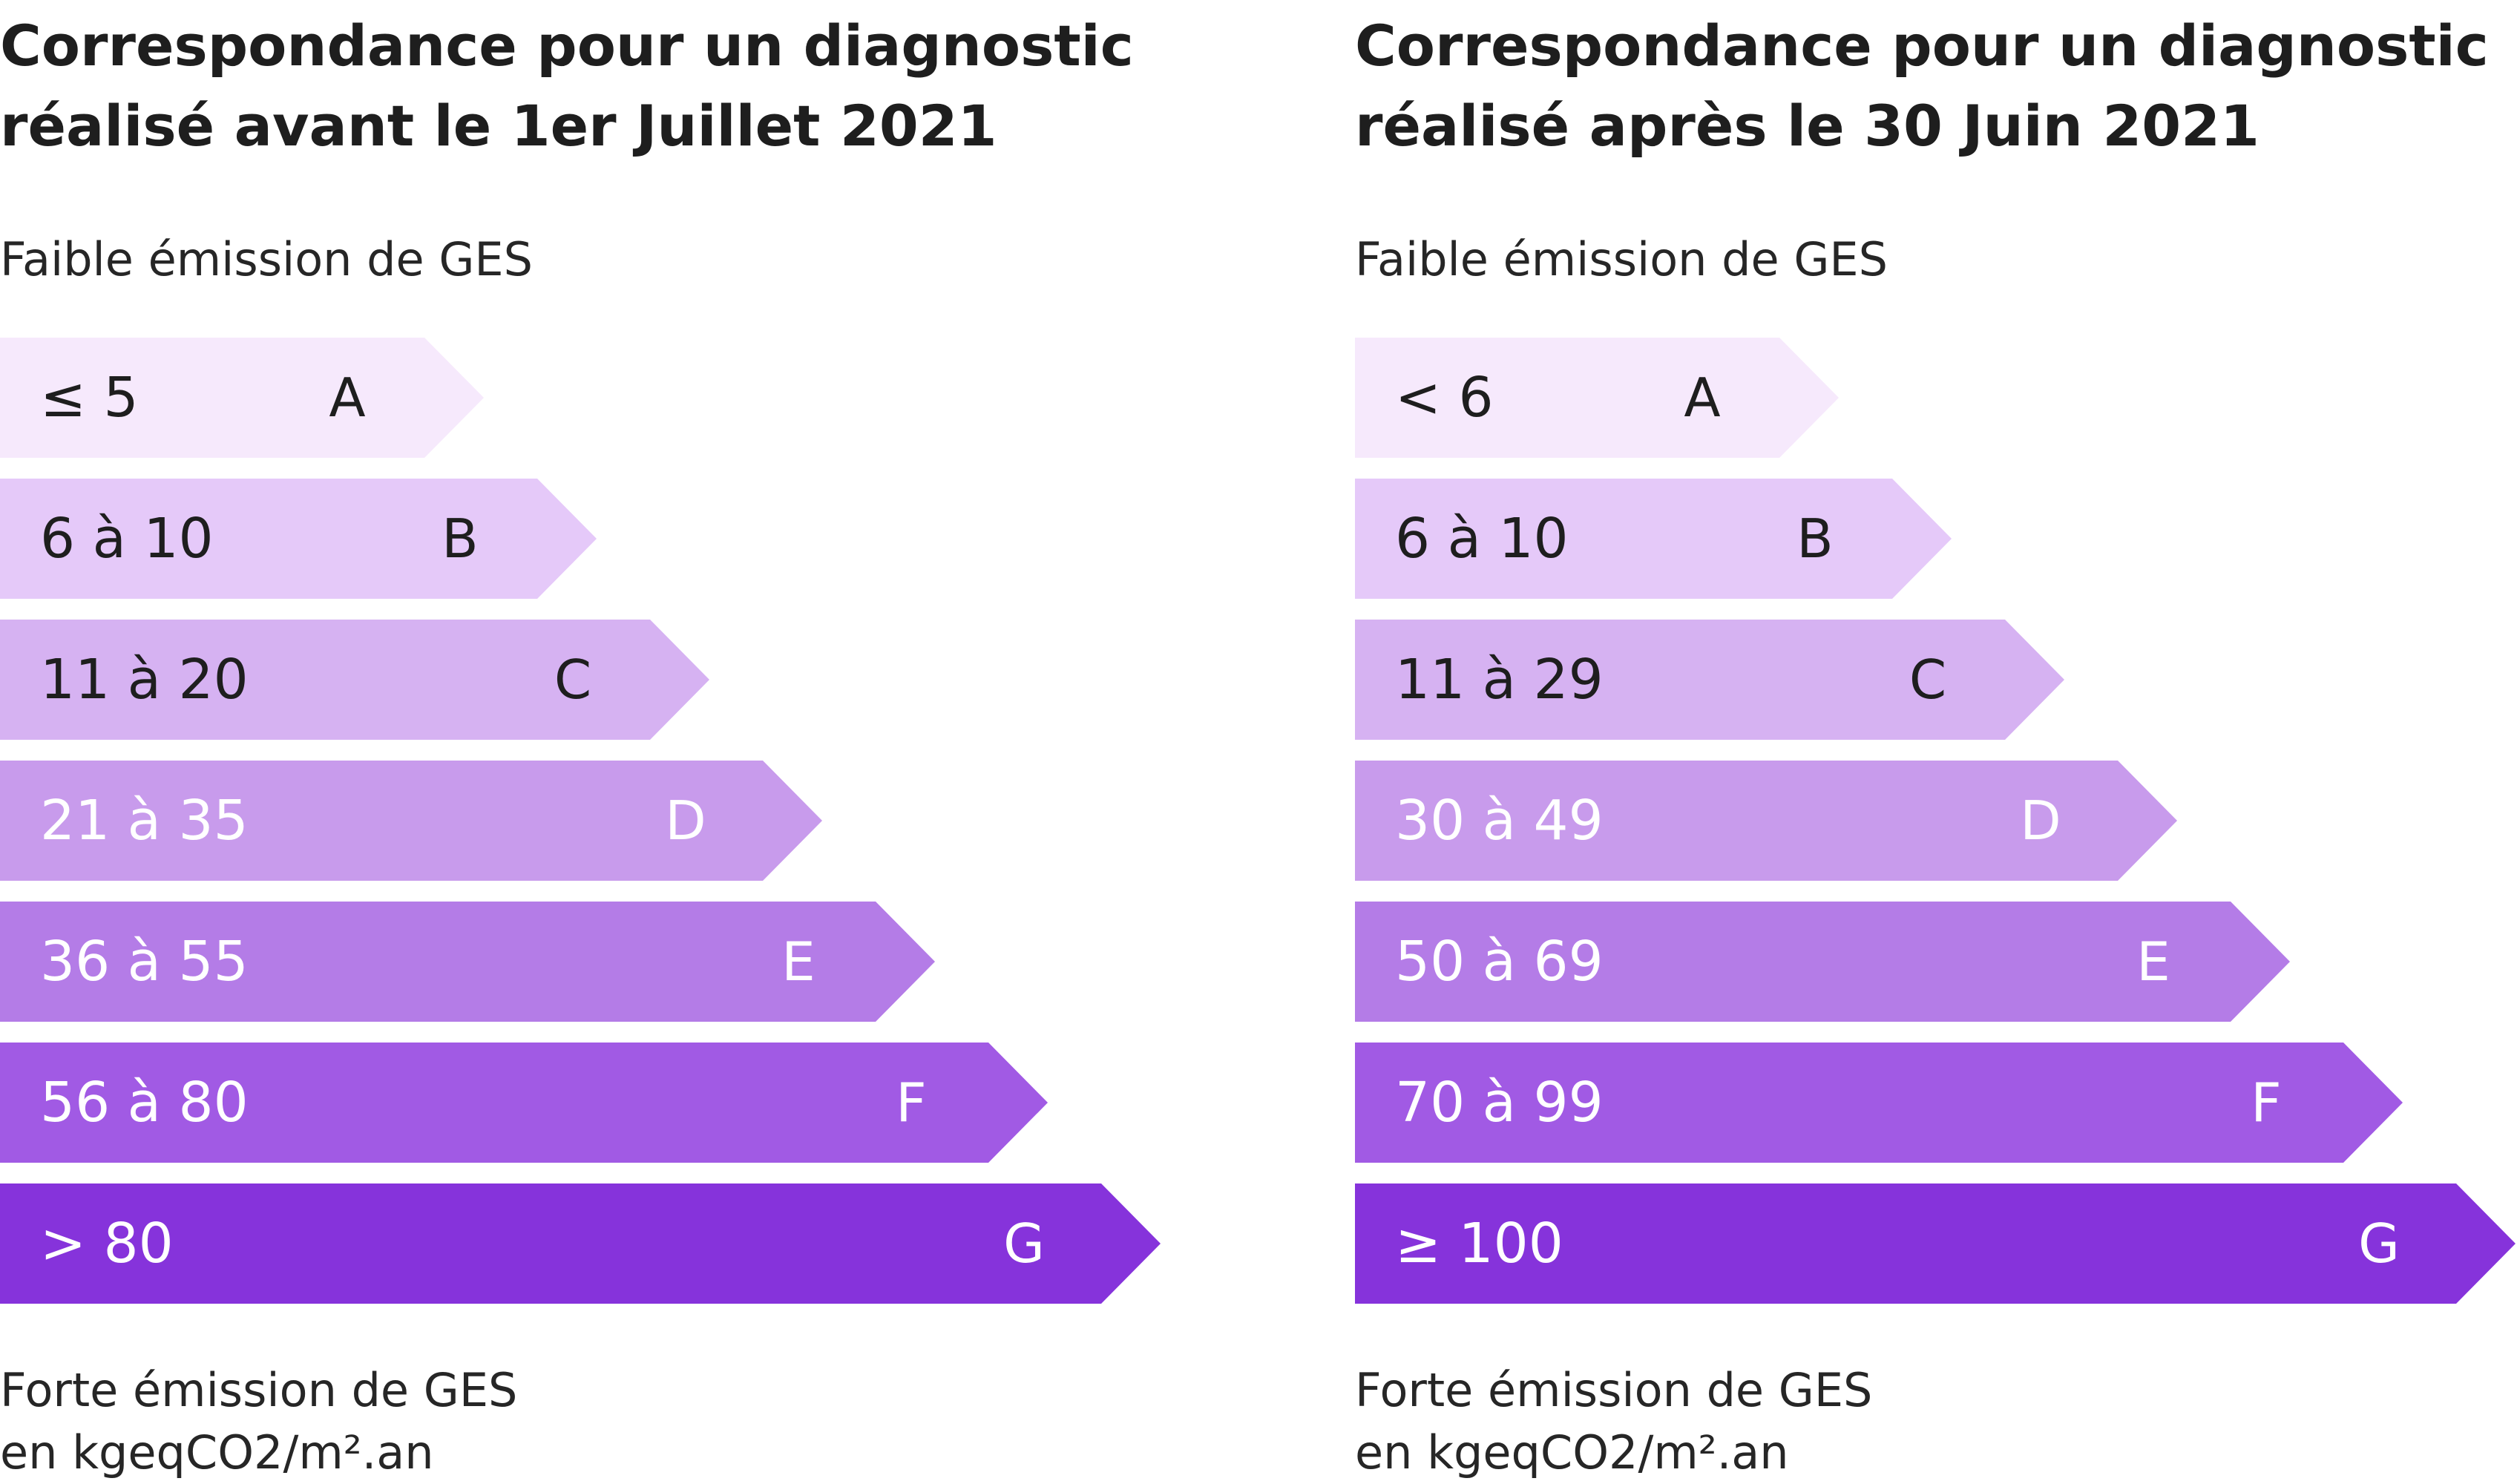 The width and height of the screenshot is (2517, 1484). What do you see at coordinates (1822, 962) in the screenshot?
I see `class-bar-e: 50 à 69 E` at bounding box center [1822, 962].